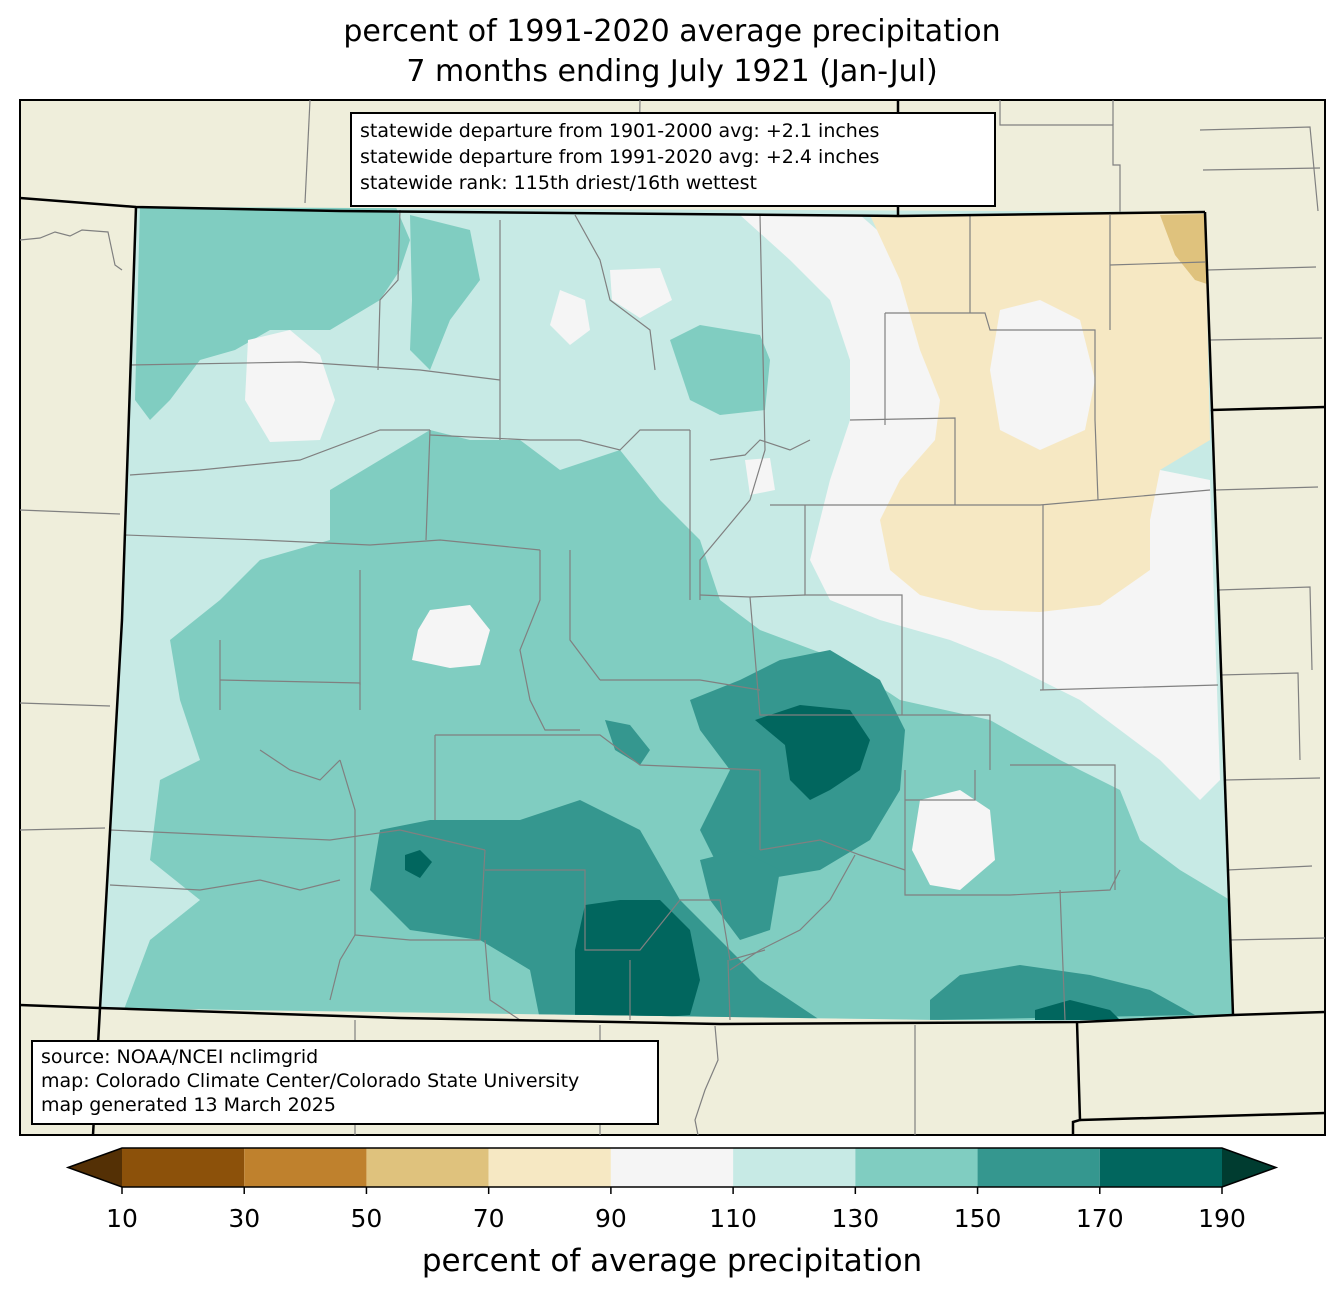  What do you see at coordinates (1249, 1167) in the screenshot?
I see `colorbar-over-arrow` at bounding box center [1249, 1167].